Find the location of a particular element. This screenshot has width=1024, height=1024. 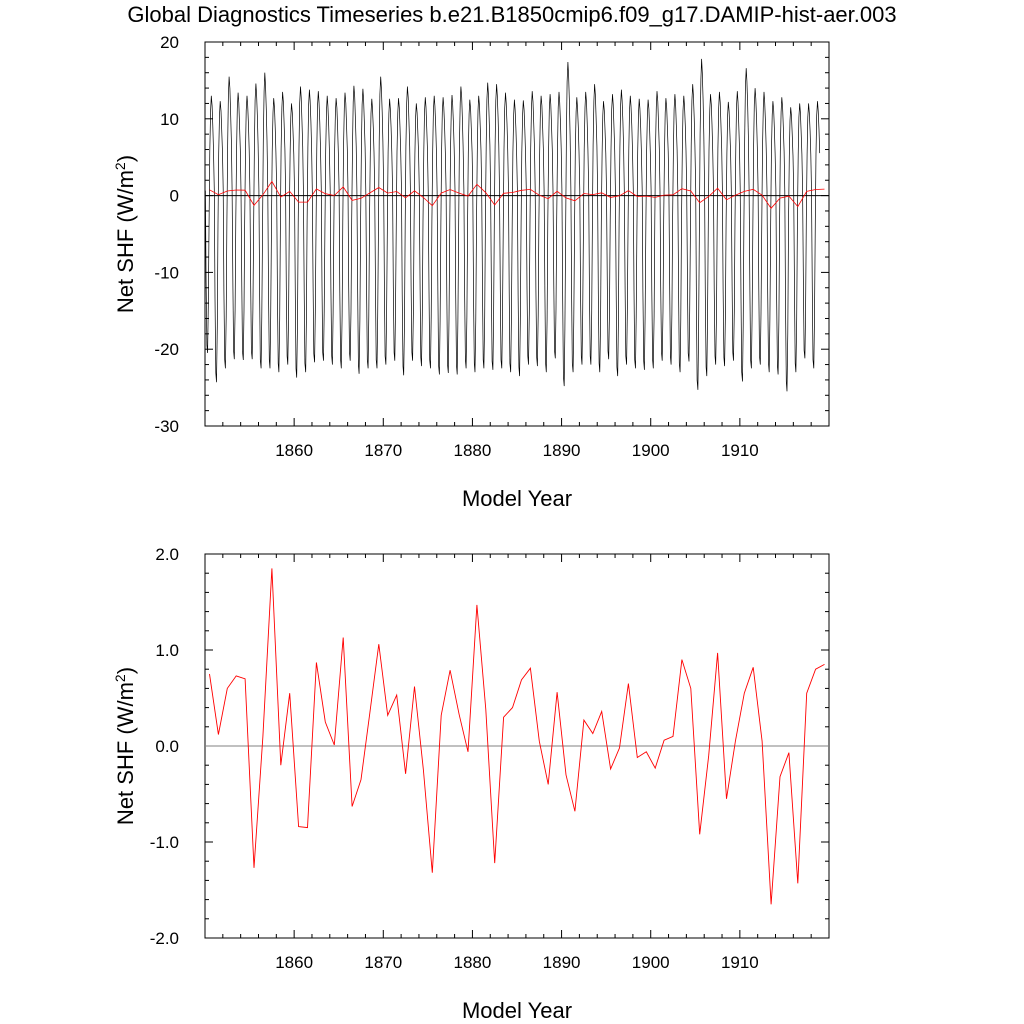

y-tick-label: 0 is located at coordinates (174, 196).